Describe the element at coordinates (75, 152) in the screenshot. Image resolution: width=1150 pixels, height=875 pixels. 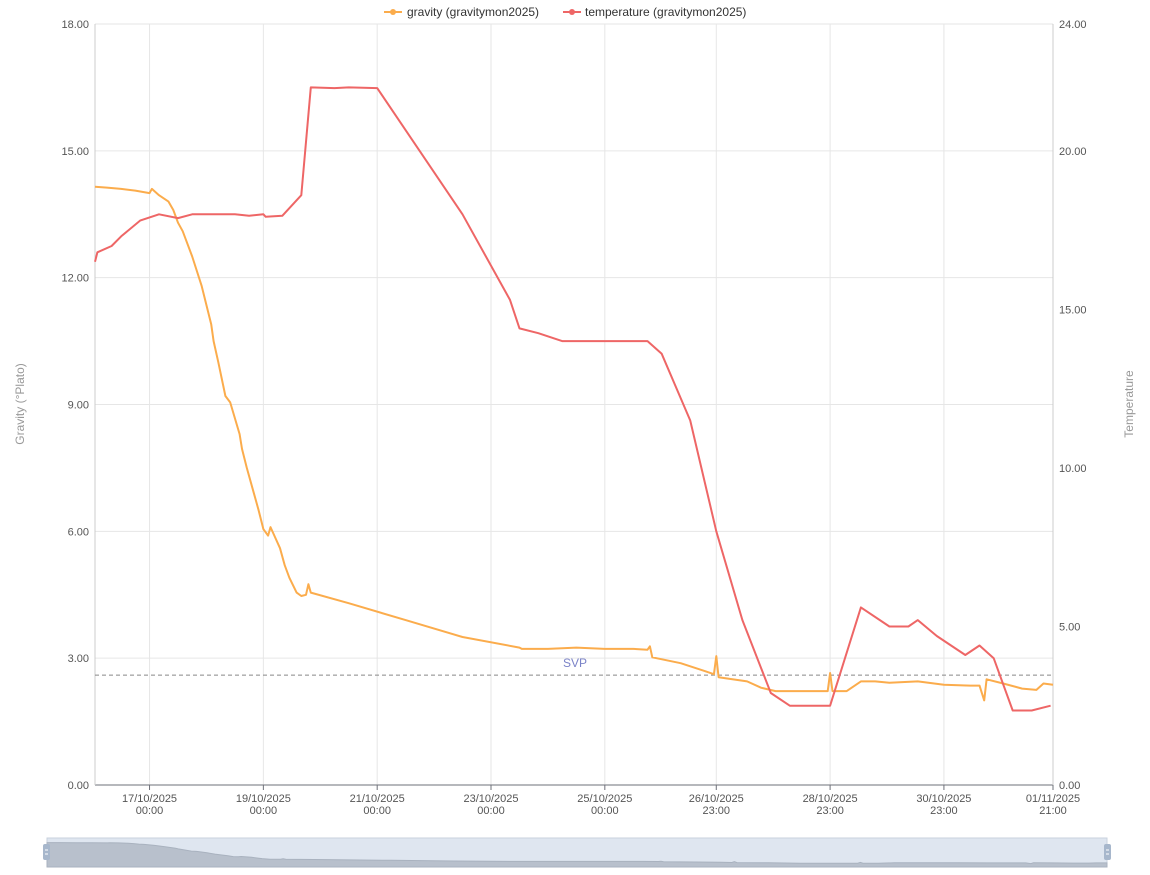
I see `y-left-tick-label: 15.00` at that location.